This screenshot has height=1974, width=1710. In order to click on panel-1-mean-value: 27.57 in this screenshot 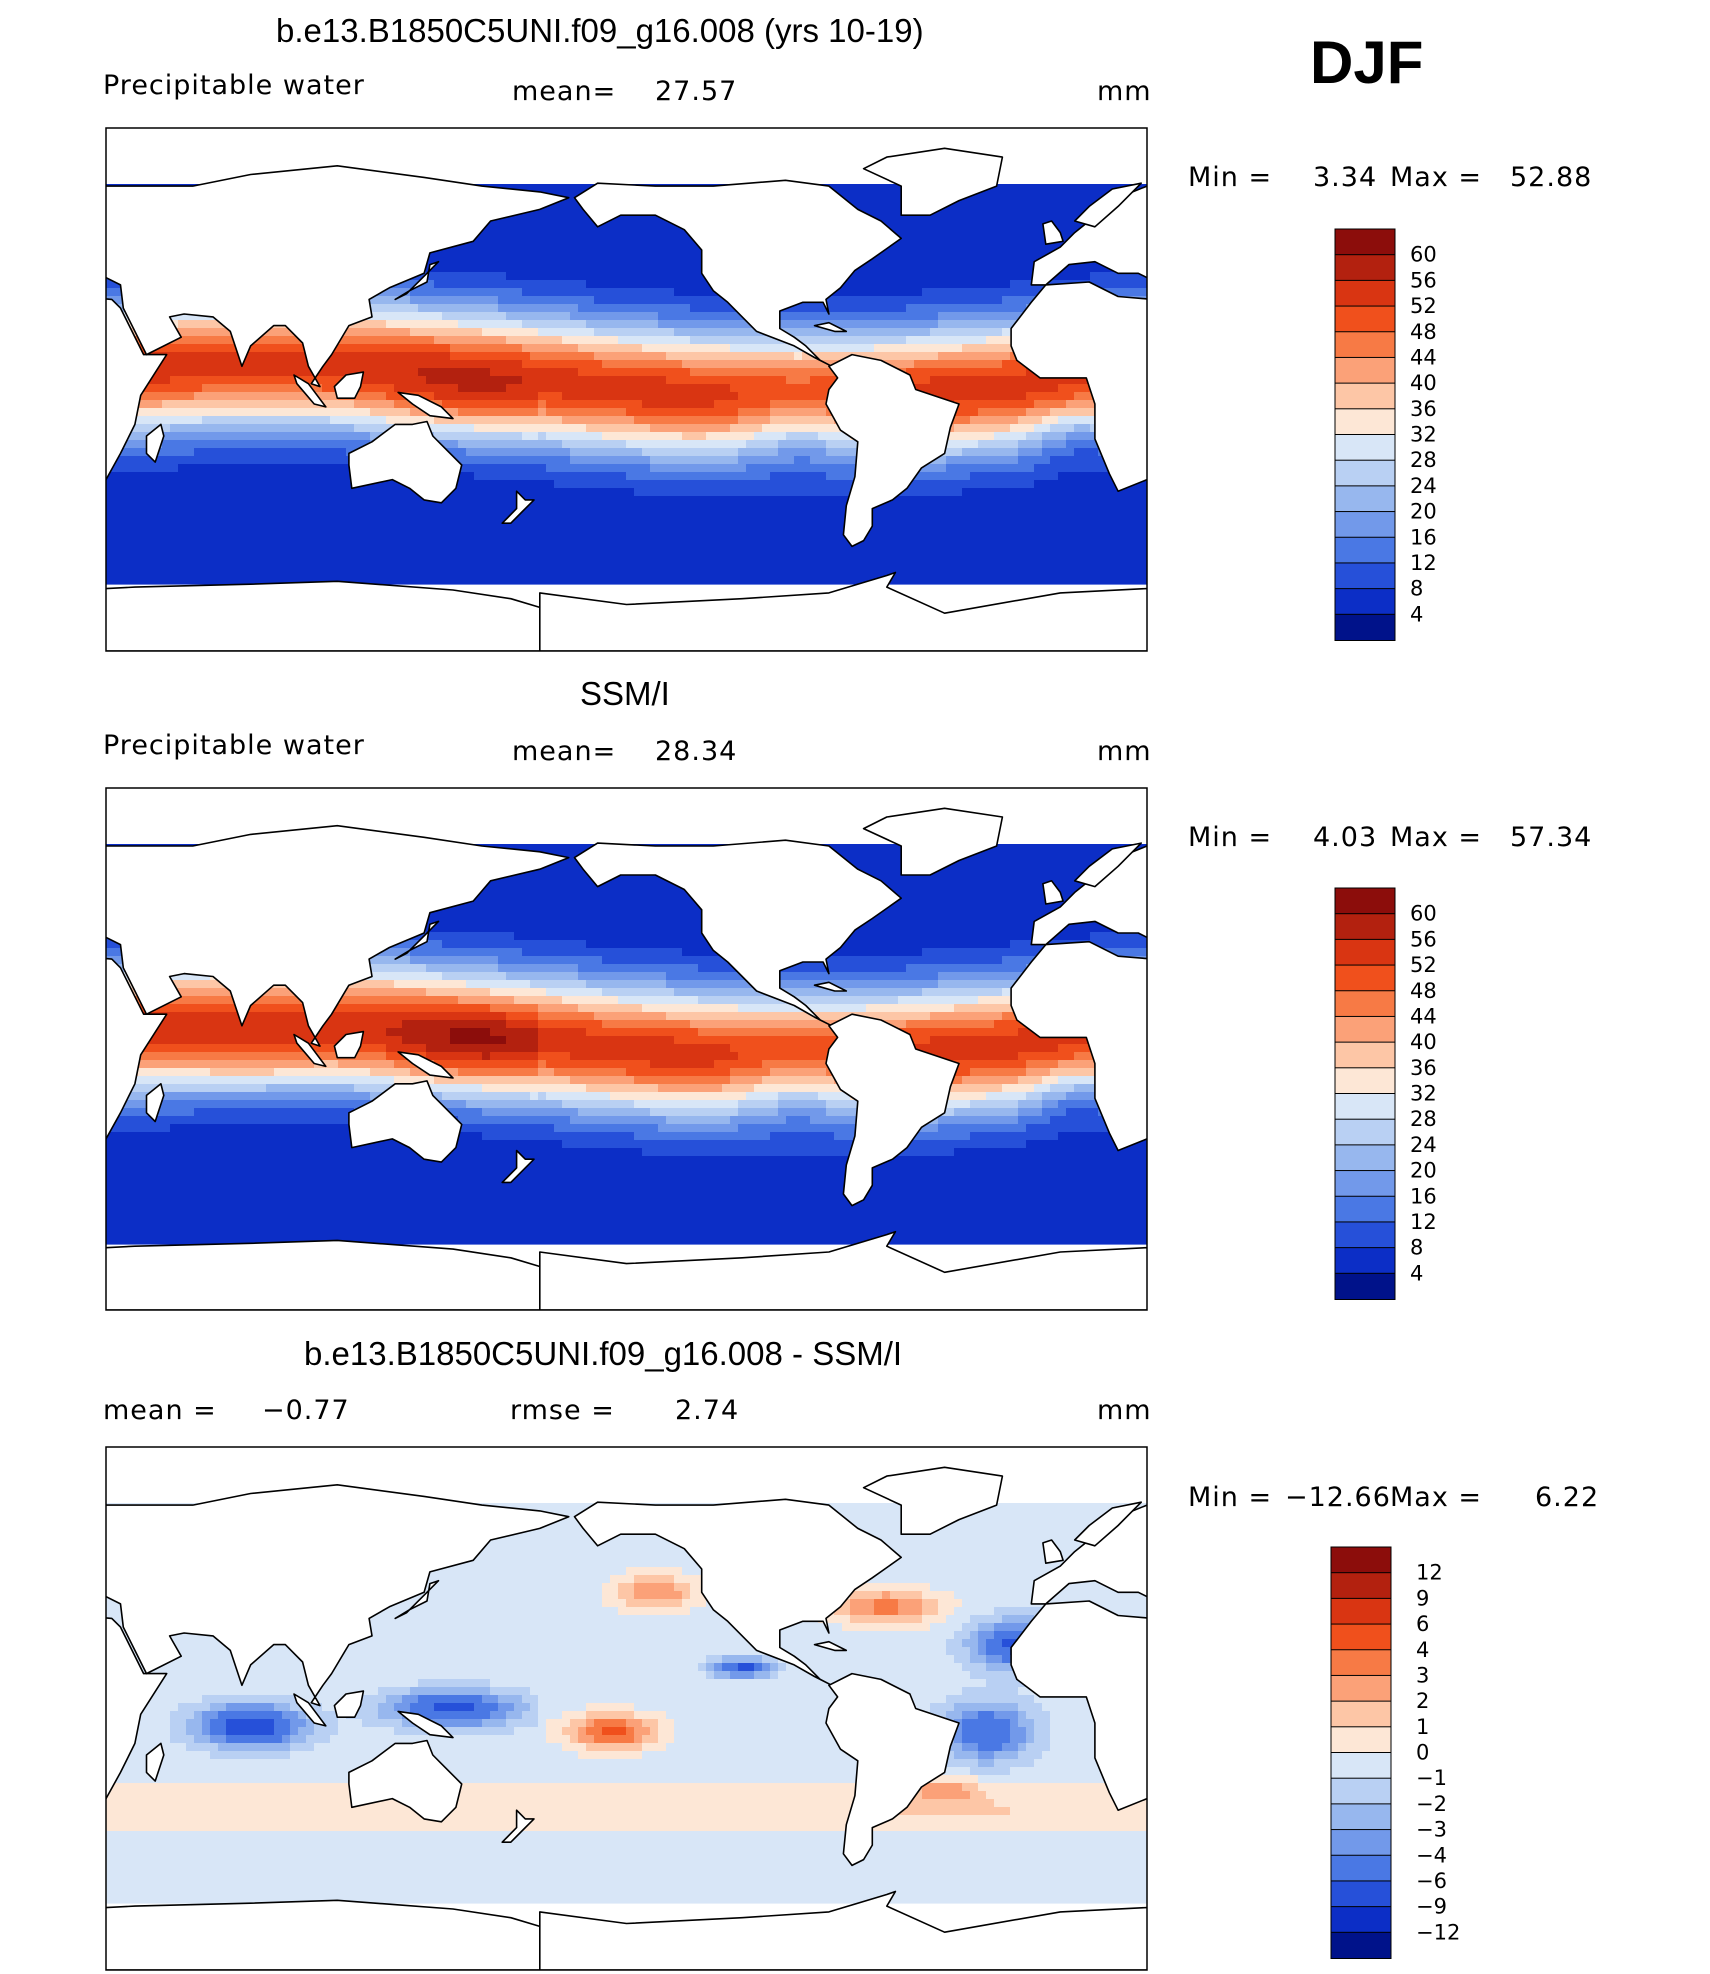, I will do `click(696, 91)`.